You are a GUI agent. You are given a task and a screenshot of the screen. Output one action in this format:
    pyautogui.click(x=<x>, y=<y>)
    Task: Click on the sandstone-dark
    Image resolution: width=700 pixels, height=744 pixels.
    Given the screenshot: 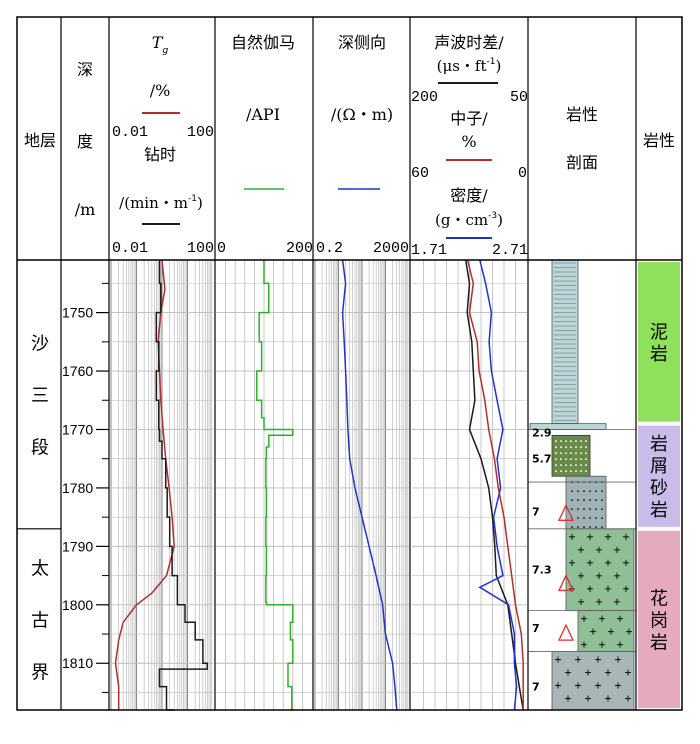 What is the action you would take?
    pyautogui.click(x=571, y=455)
    